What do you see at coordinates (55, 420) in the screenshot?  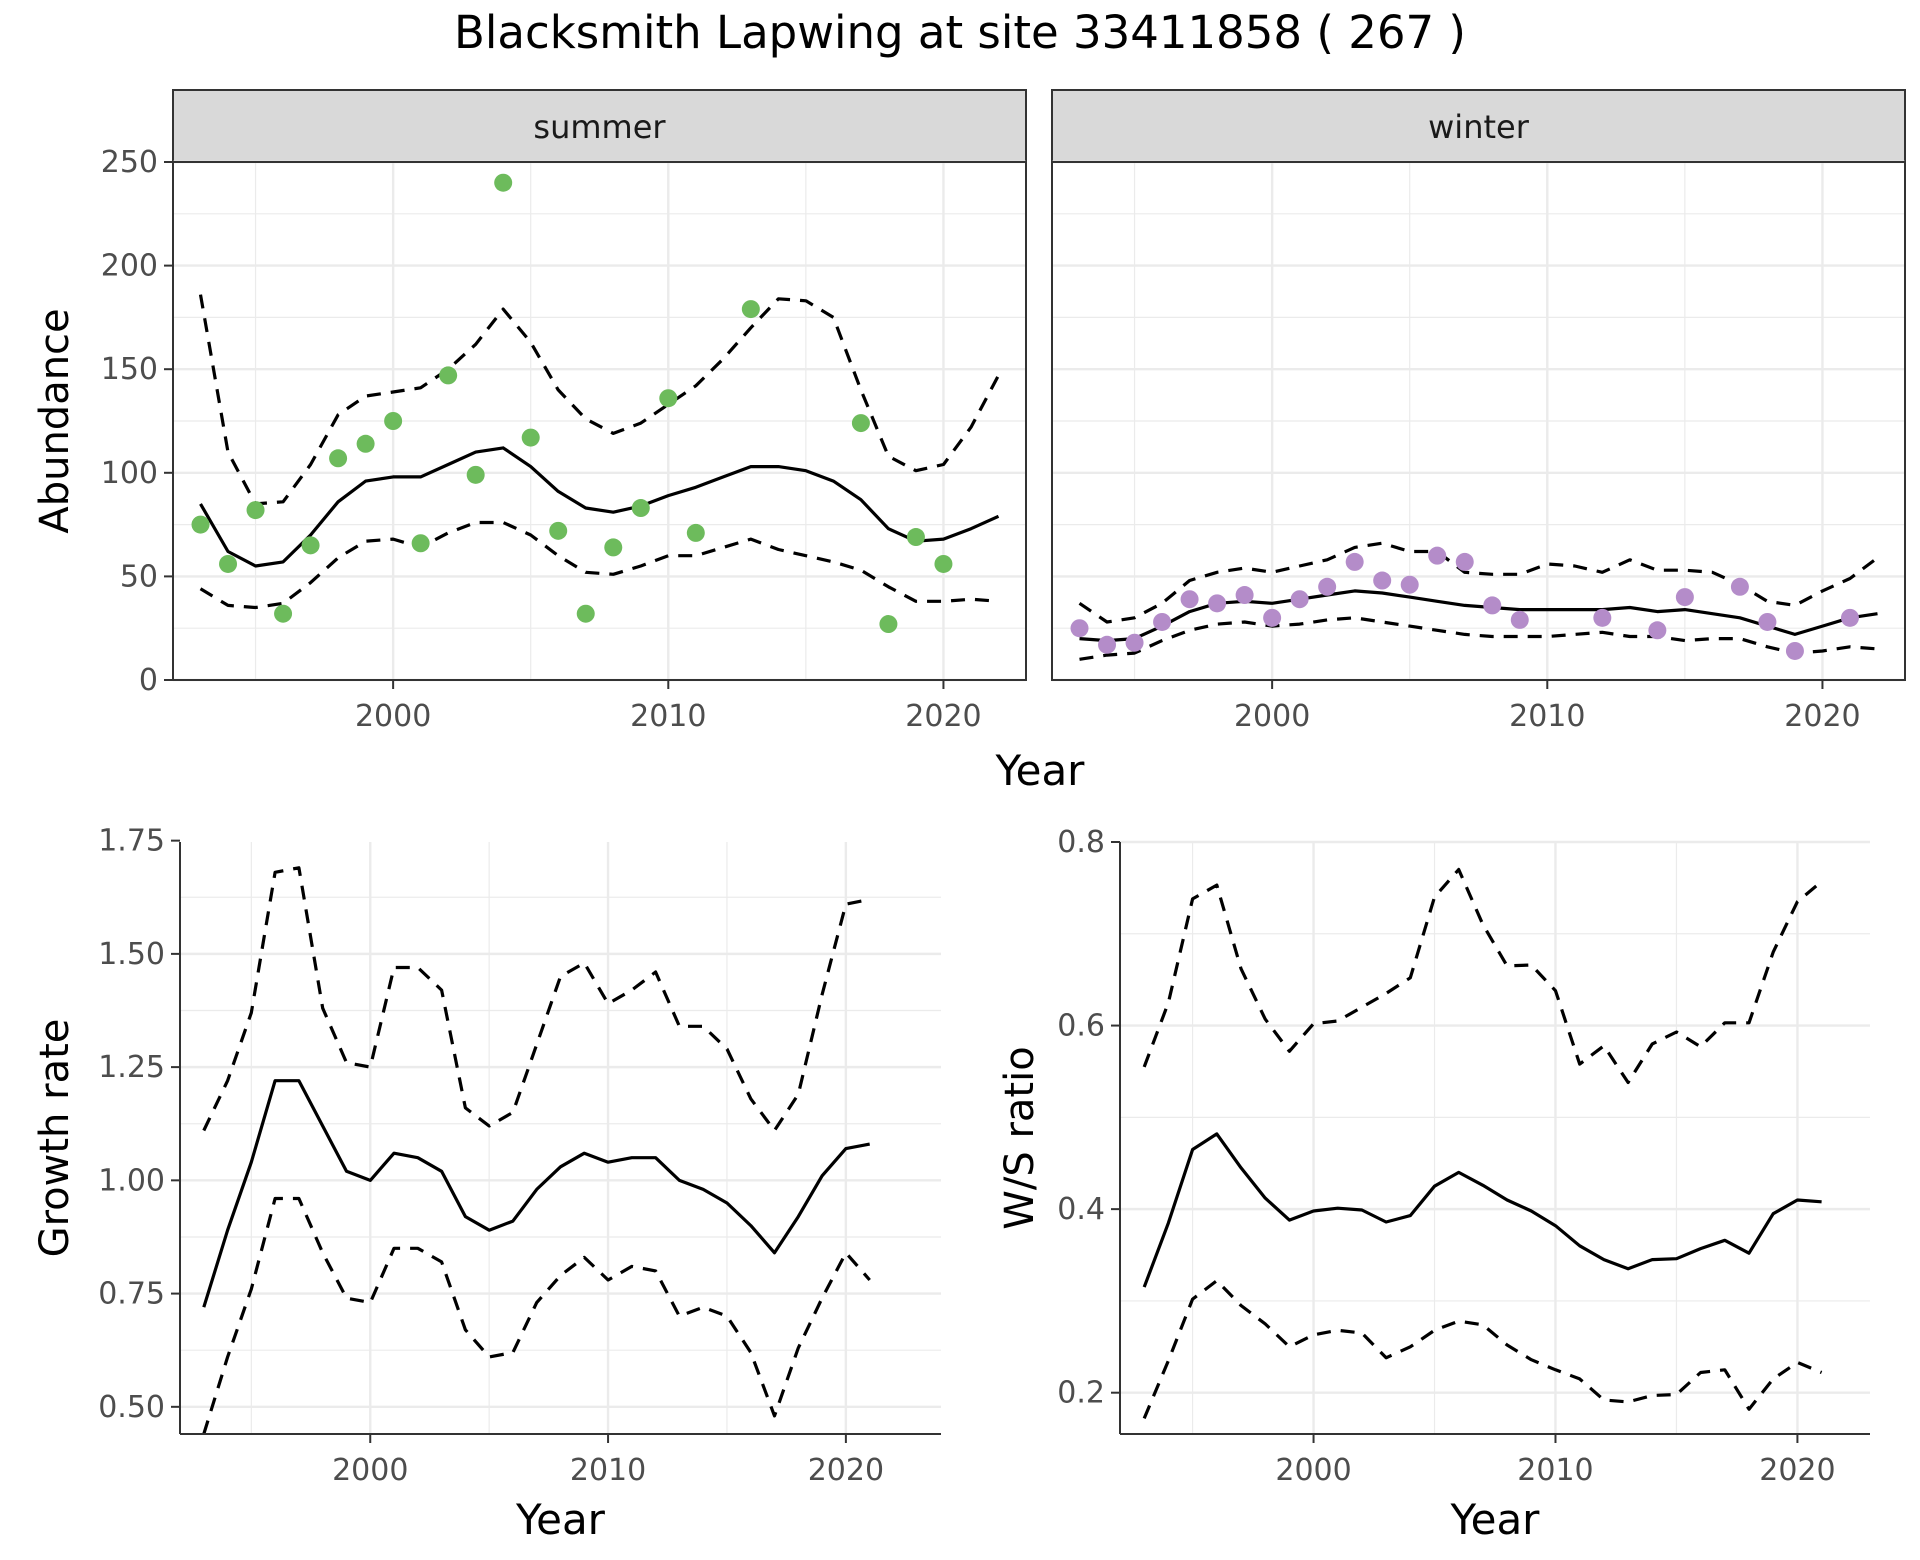 I see `y-axis-label: Abundance` at bounding box center [55, 420].